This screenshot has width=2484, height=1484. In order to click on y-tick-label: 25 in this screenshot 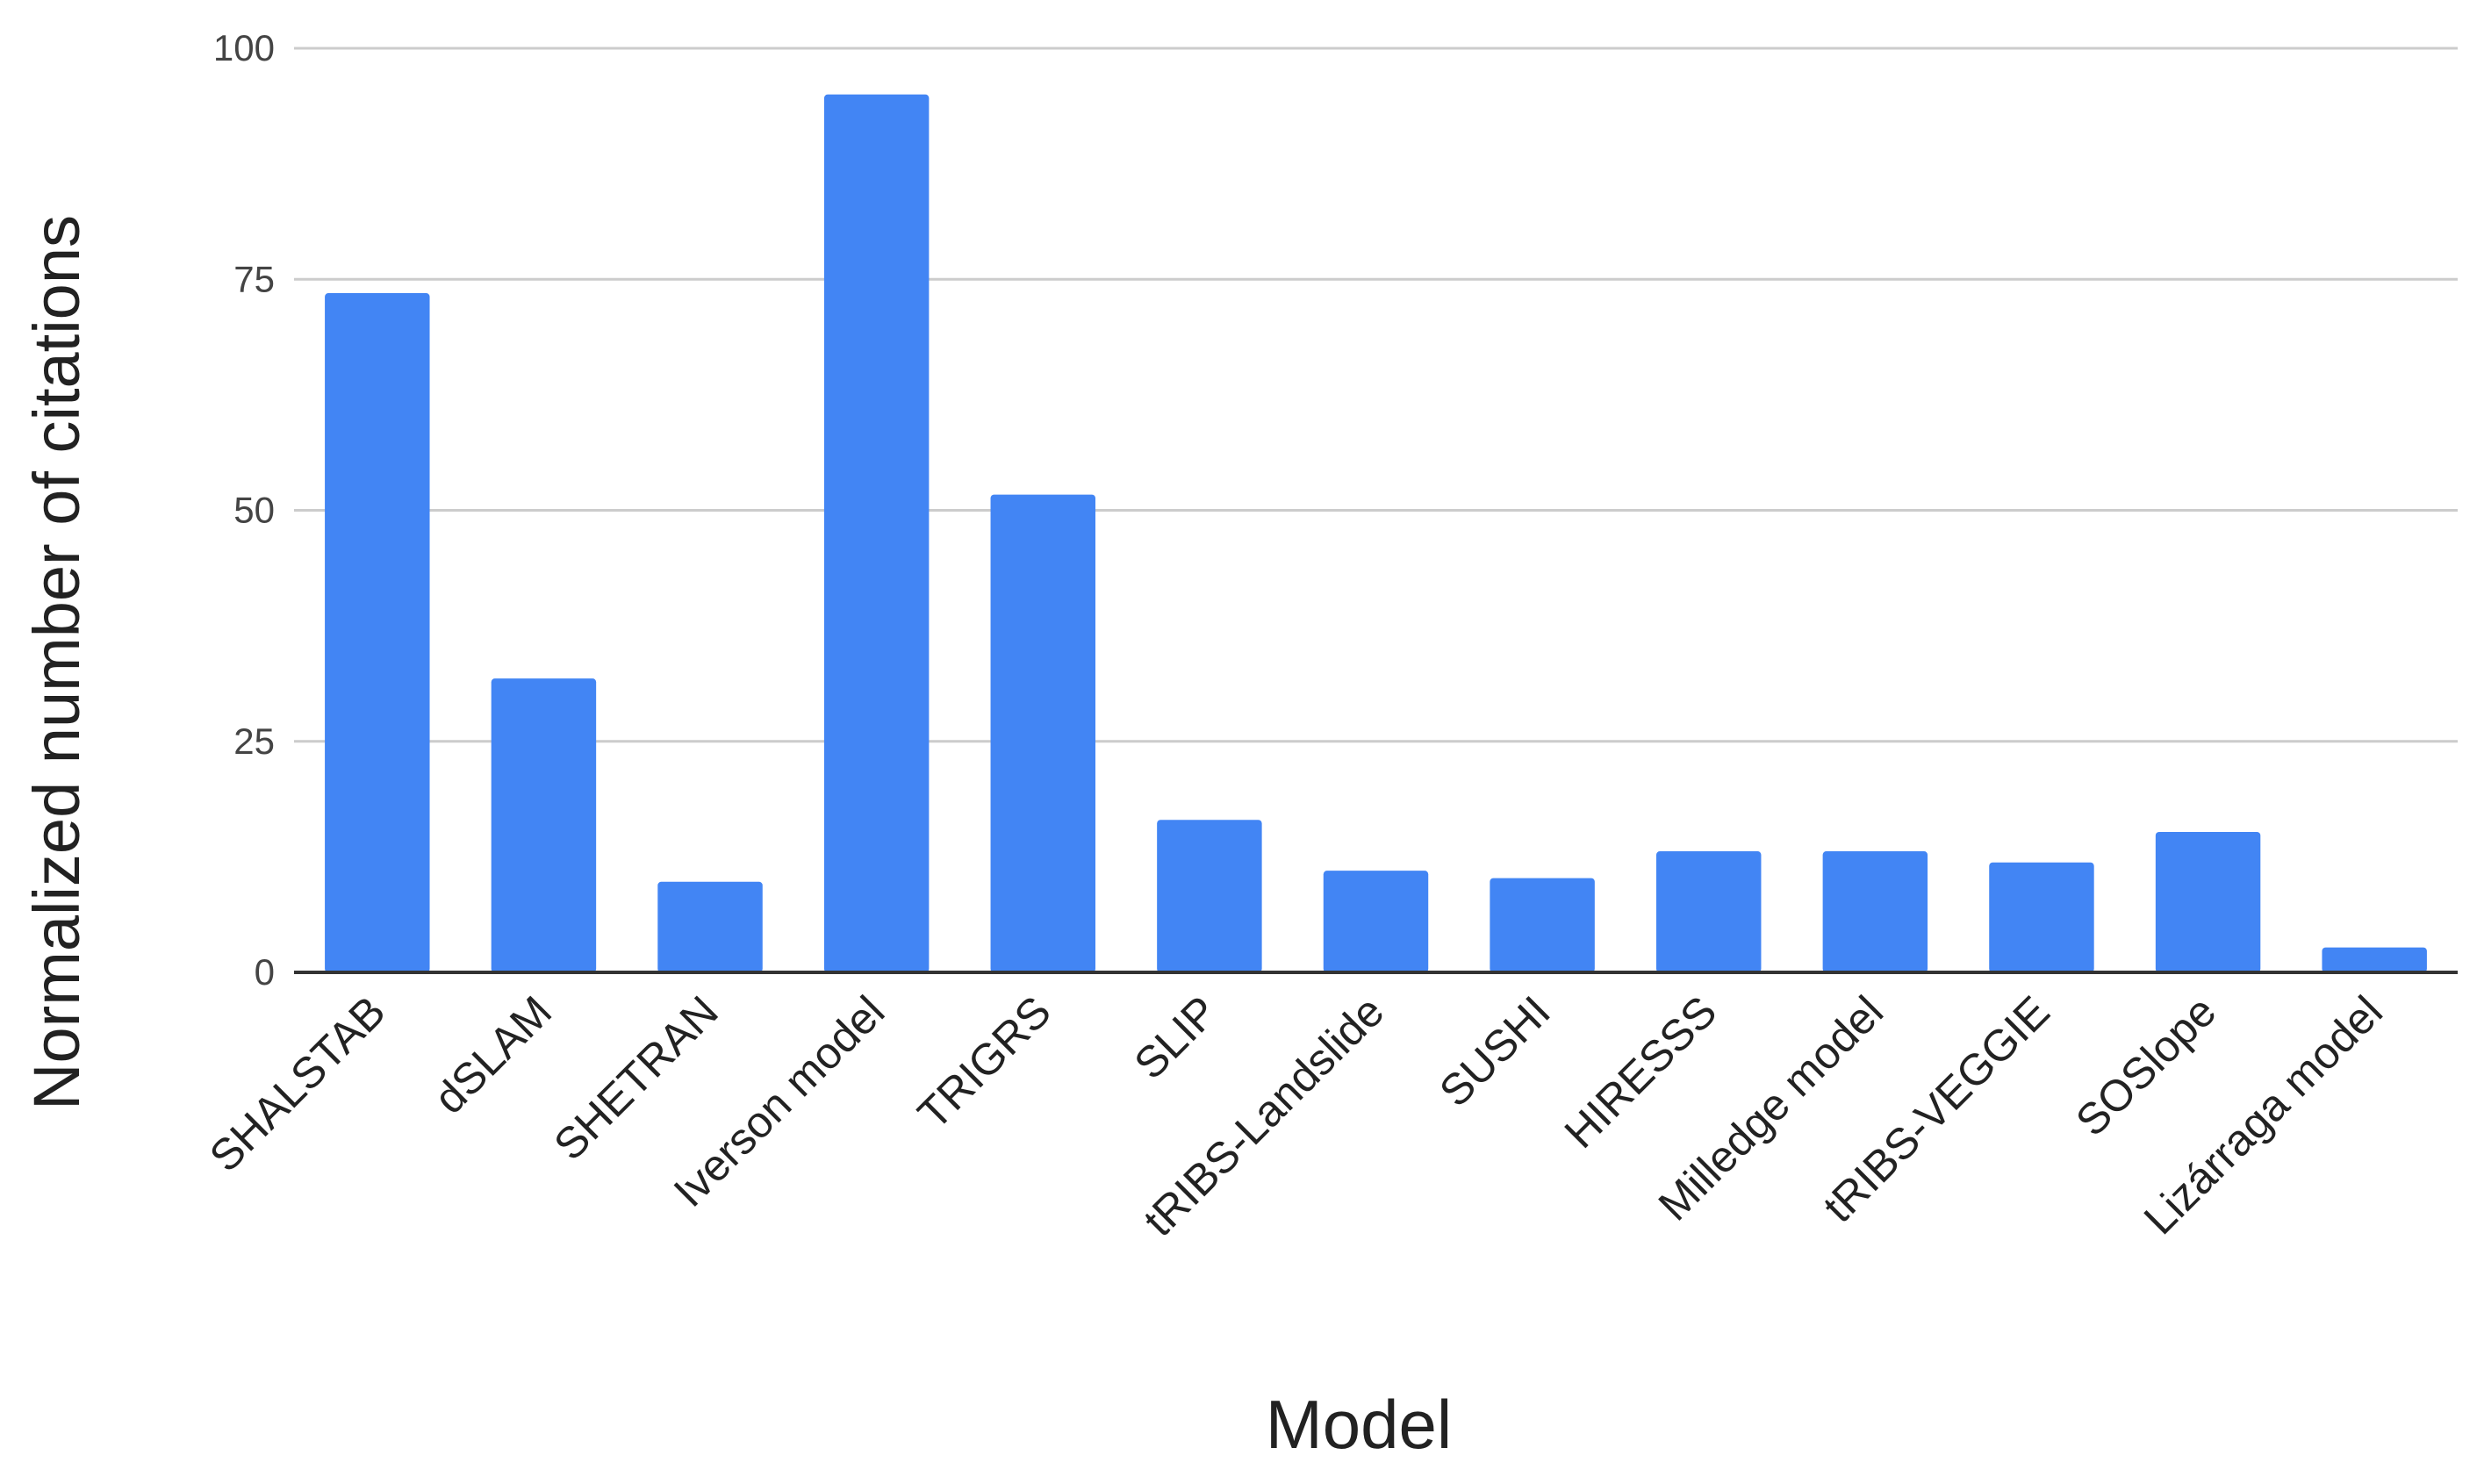, I will do `click(254, 741)`.